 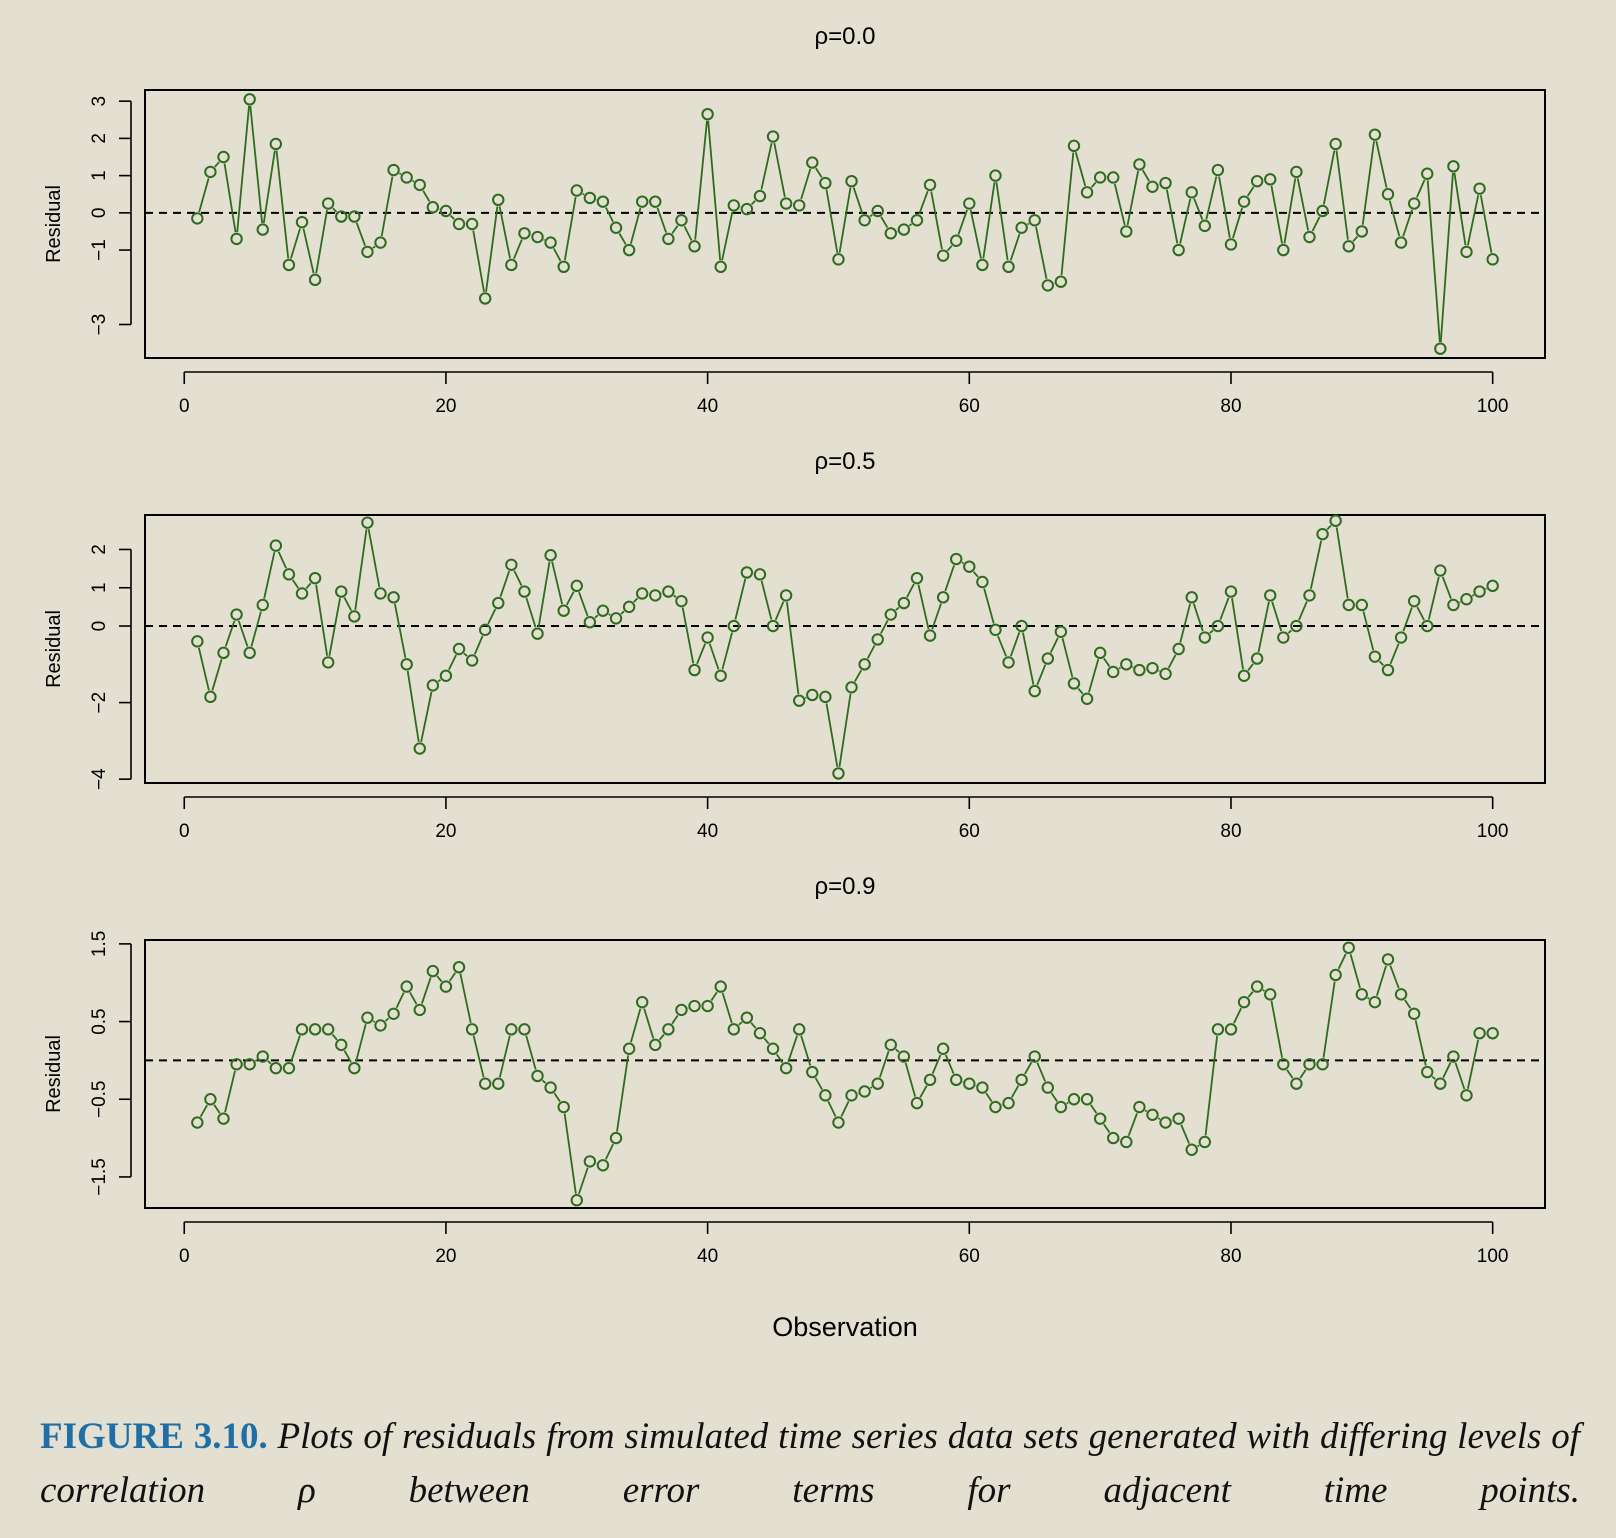 I want to click on x-tick-label: 40, so click(x=707, y=1256).